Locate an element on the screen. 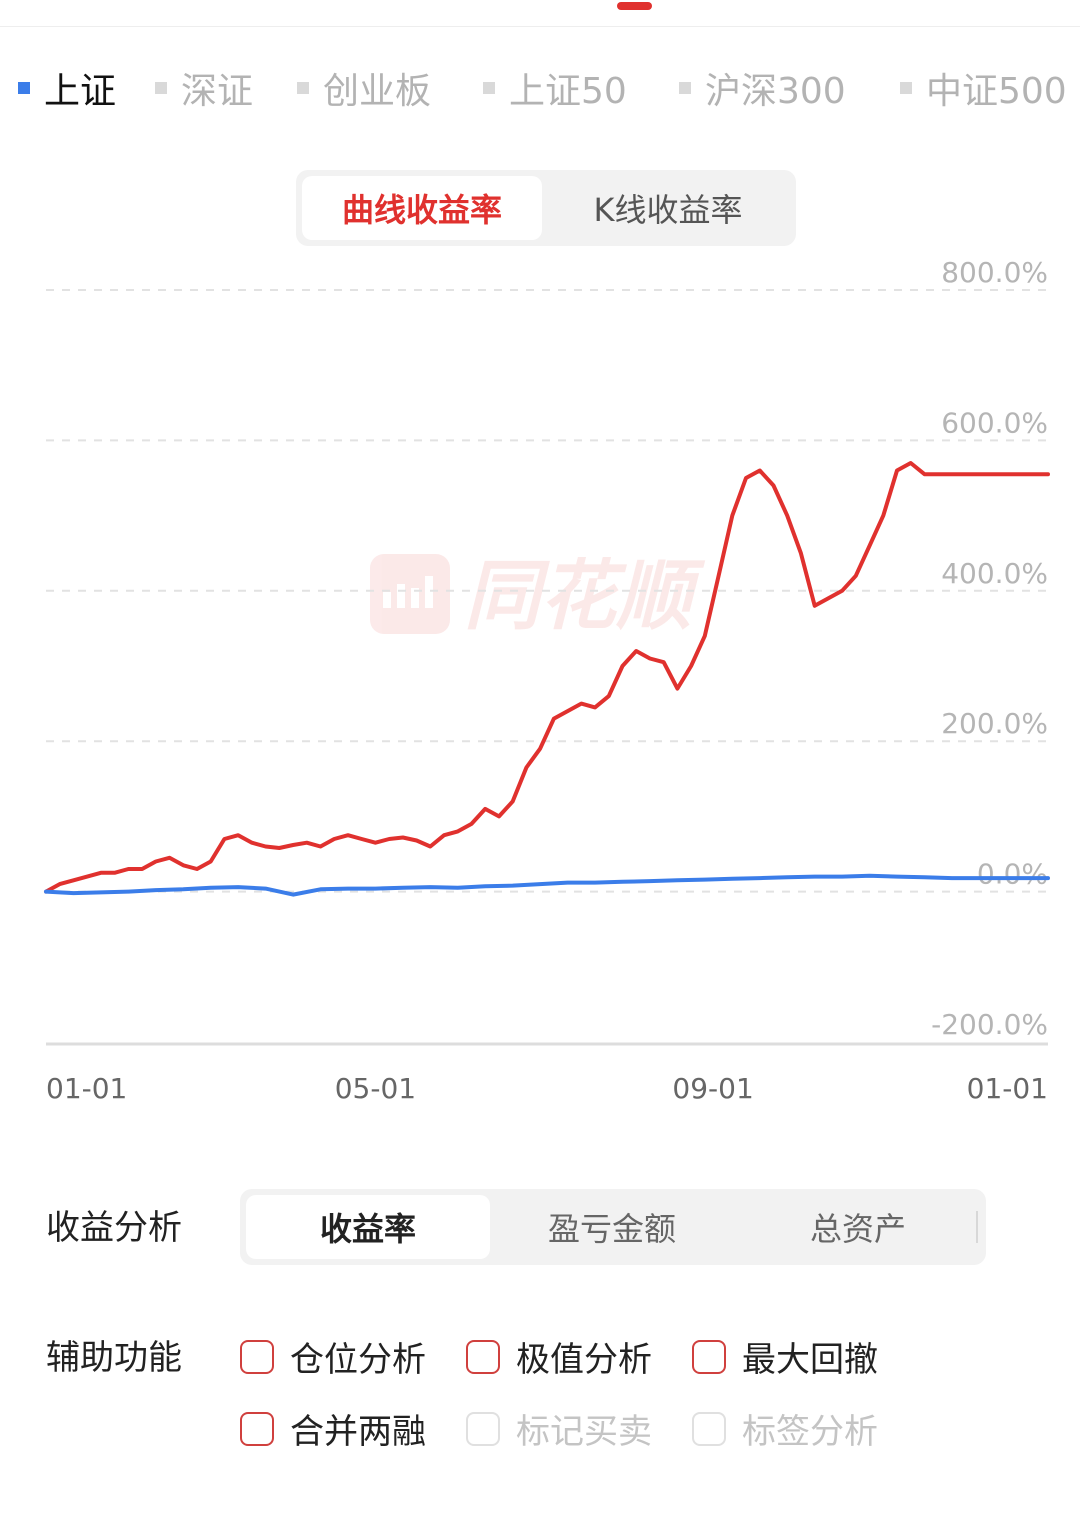 This screenshot has height=1514, width=1080. watermark-text: 同花顺 is located at coordinates (585, 595).